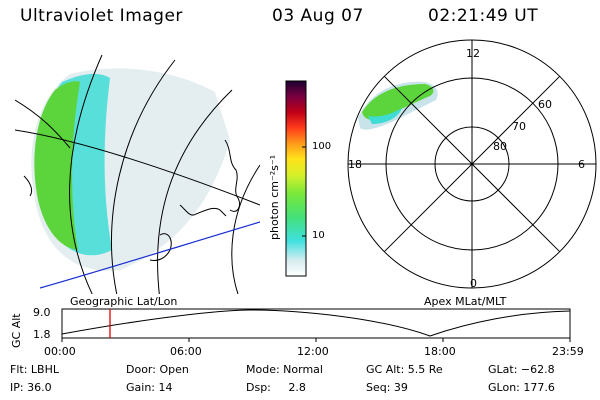 This screenshot has width=600, height=400. I want to click on seq-info: Seq: 39, so click(387, 387).